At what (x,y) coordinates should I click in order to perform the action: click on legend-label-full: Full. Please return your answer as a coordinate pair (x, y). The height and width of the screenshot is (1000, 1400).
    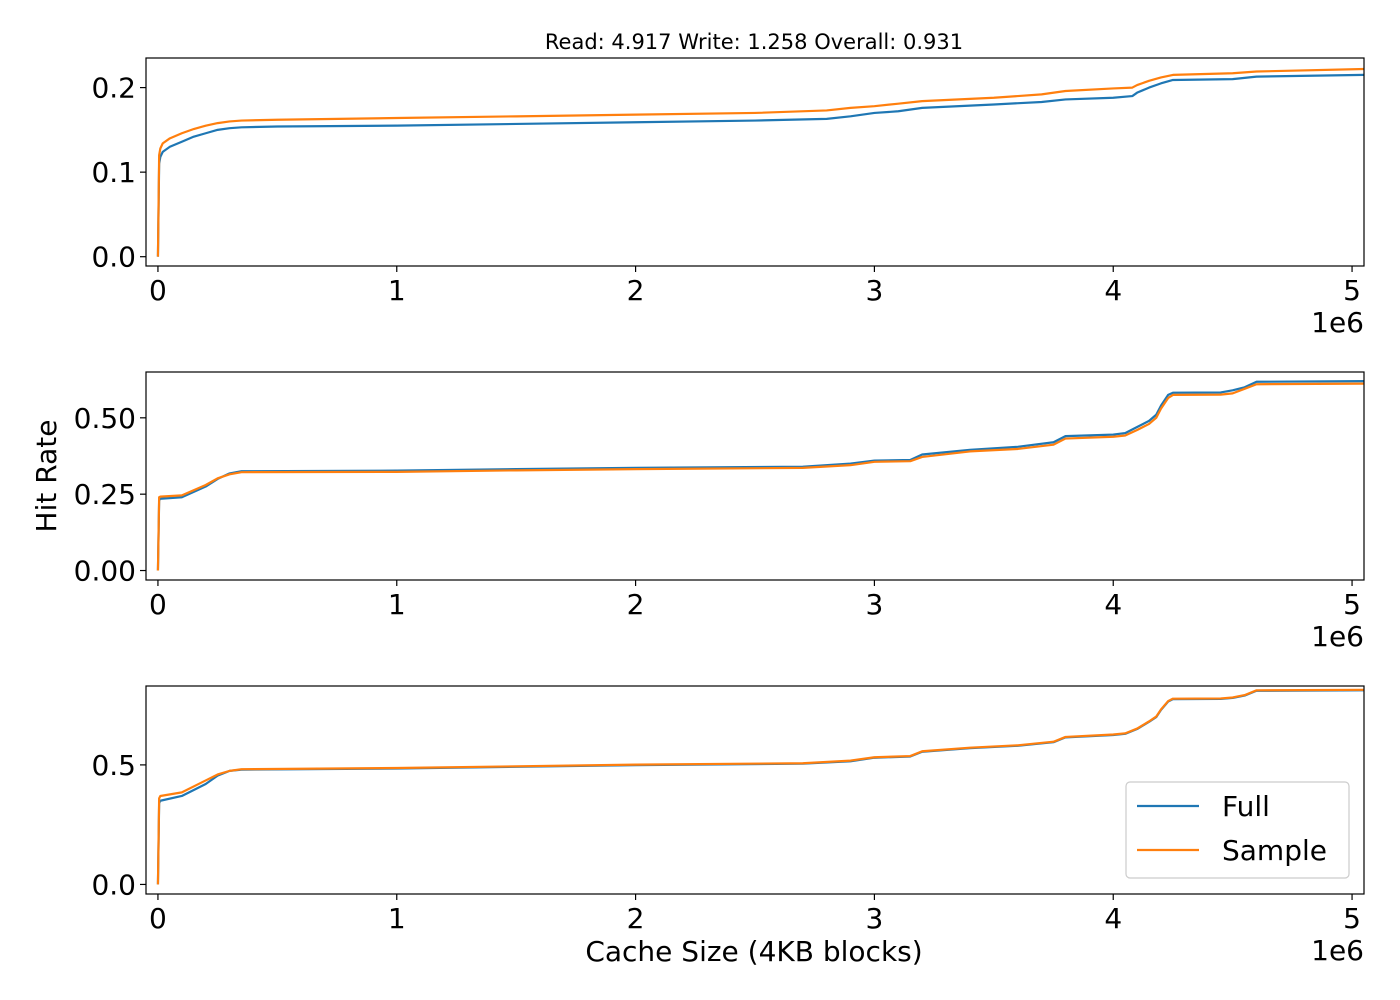
    Looking at the image, I should click on (1246, 806).